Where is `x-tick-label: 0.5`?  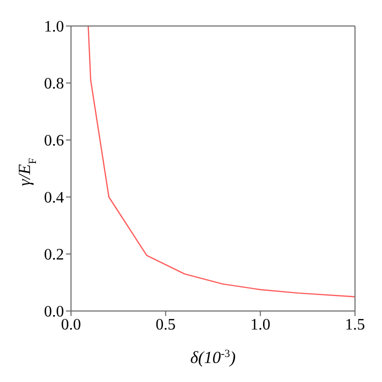
x-tick-label: 0.5 is located at coordinates (166, 325).